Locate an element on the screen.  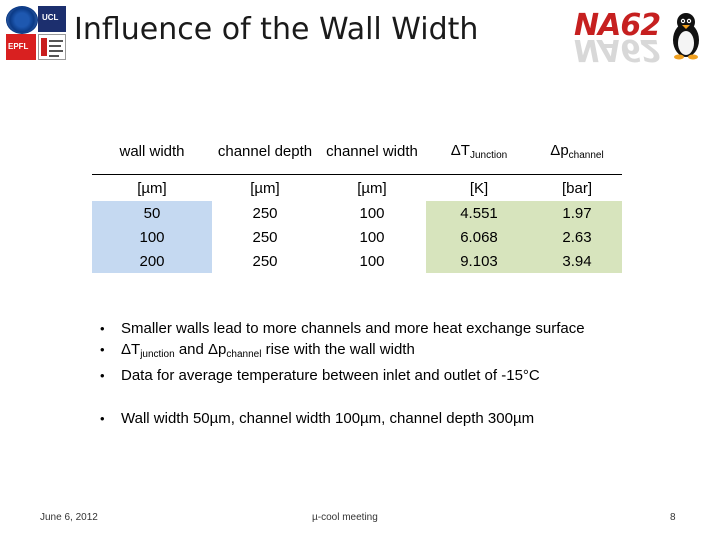
header-channel-width: channel width is located at coordinates (372, 151).